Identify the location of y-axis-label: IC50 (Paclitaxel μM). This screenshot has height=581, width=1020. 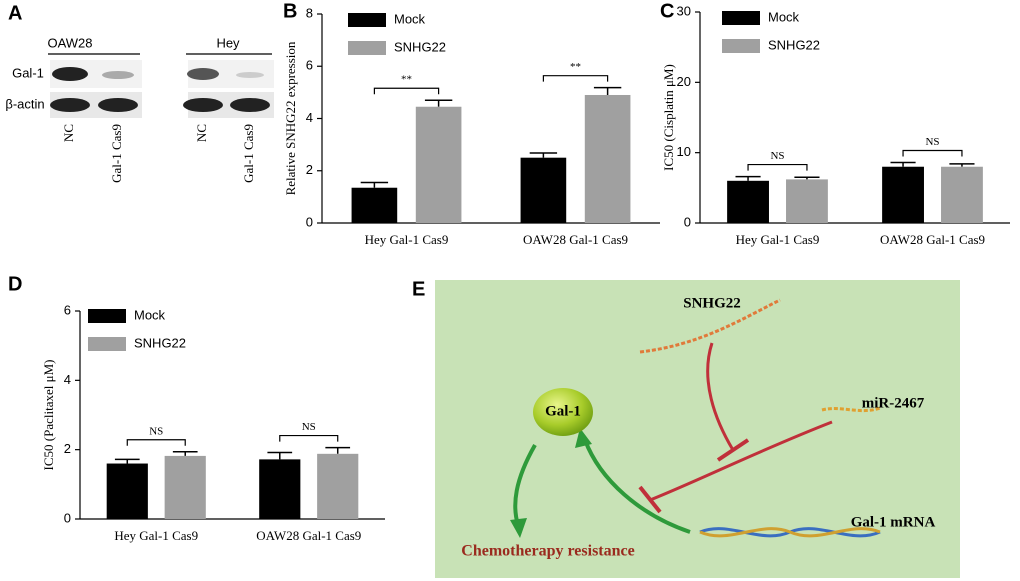
(48, 415).